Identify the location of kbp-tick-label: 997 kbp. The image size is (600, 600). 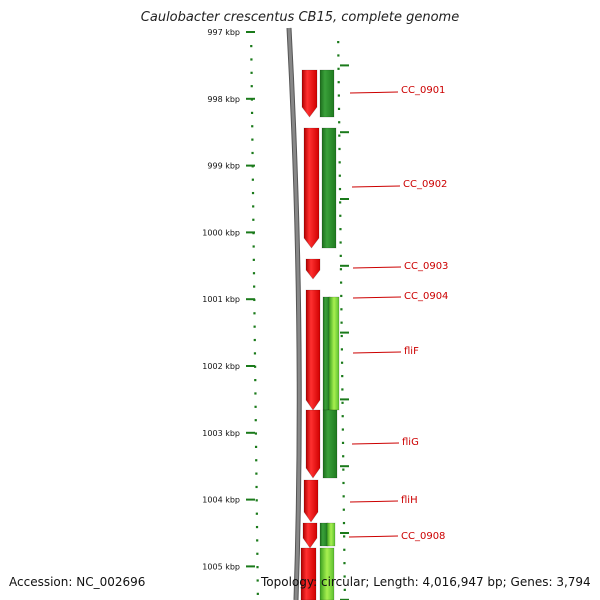
(223, 32).